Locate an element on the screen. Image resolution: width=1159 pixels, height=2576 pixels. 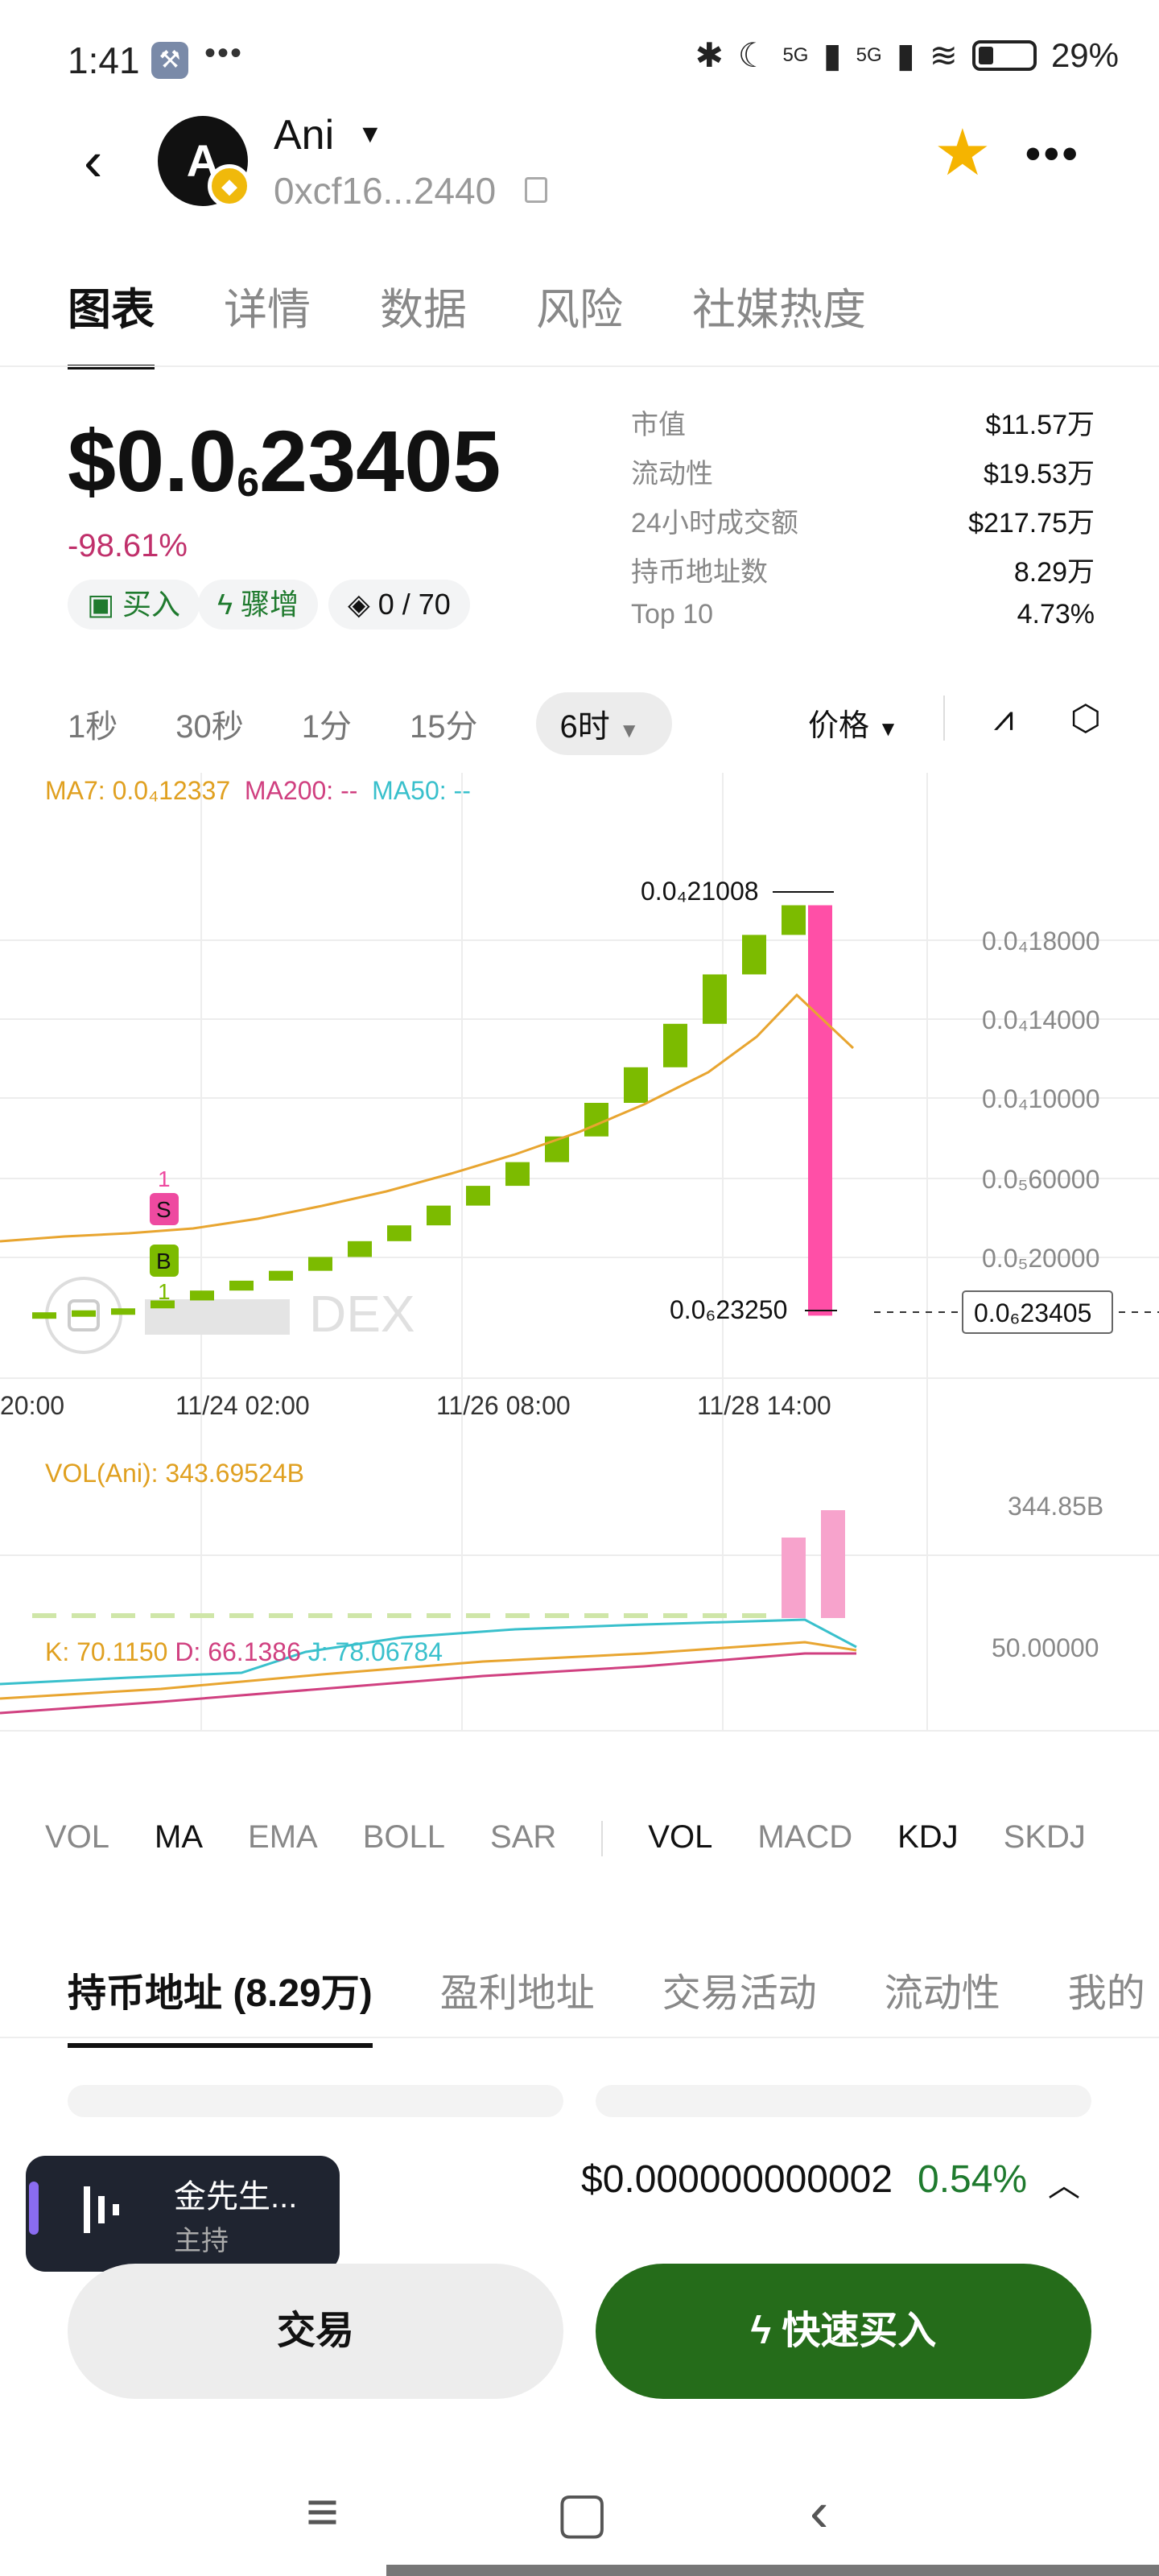
quick-buy-button: ϟ 快速买入 is located at coordinates (843, 2331).